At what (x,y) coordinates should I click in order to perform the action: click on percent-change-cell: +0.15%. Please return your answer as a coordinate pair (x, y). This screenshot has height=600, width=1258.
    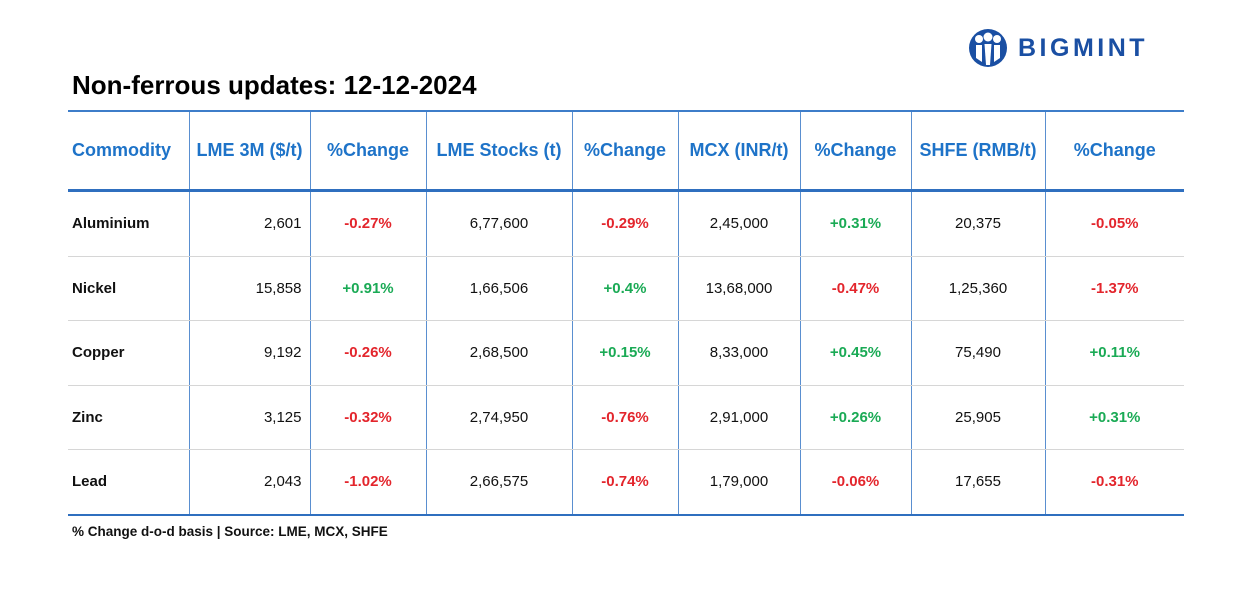
    Looking at the image, I should click on (624, 353).